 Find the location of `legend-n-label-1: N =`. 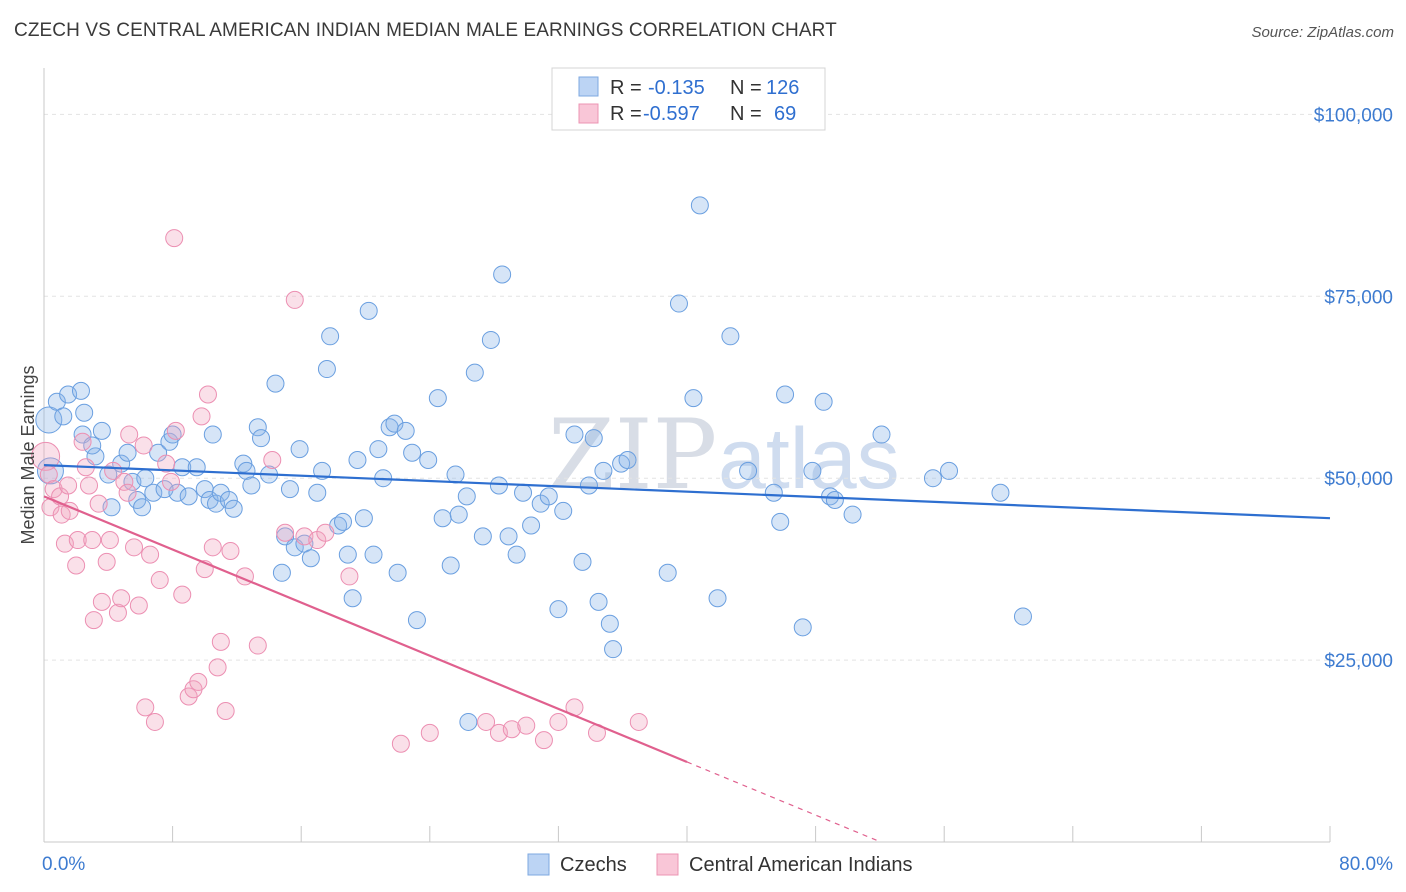

legend-n-label-1: N = is located at coordinates (746, 88).